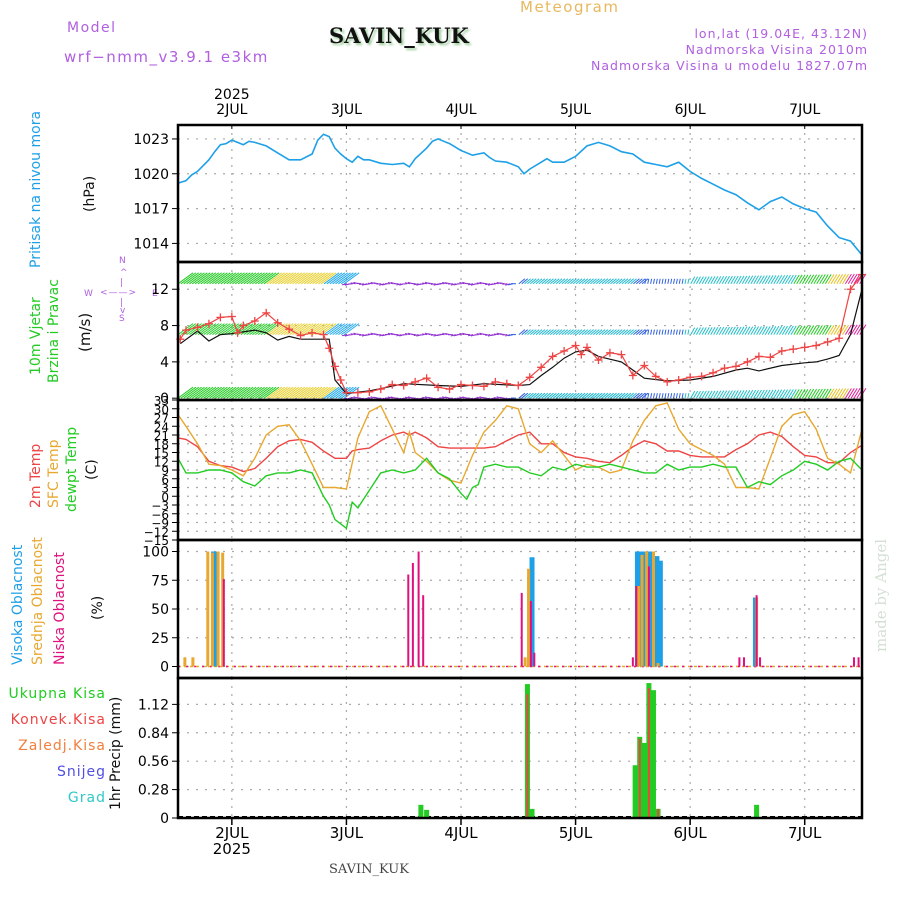  What do you see at coordinates (161, 462) in the screenshot?
I see `y-tick-label: 12` at bounding box center [161, 462].